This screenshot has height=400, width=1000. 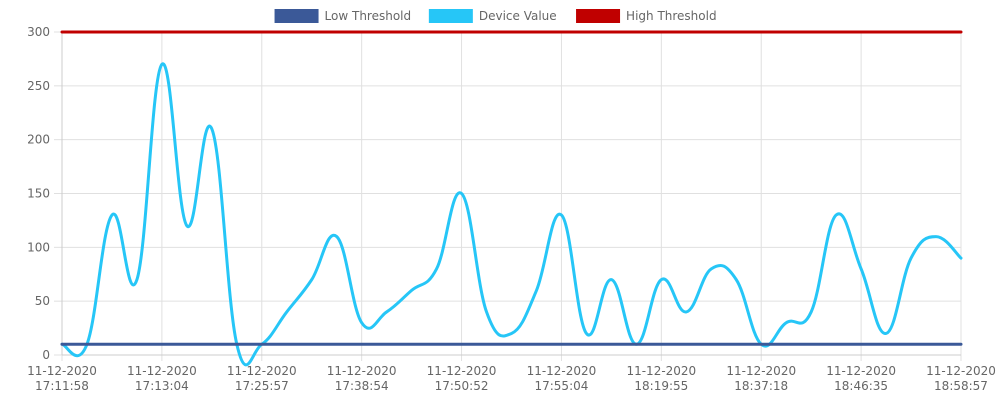 I want to click on y-tick-label: 0, so click(x=46, y=355).